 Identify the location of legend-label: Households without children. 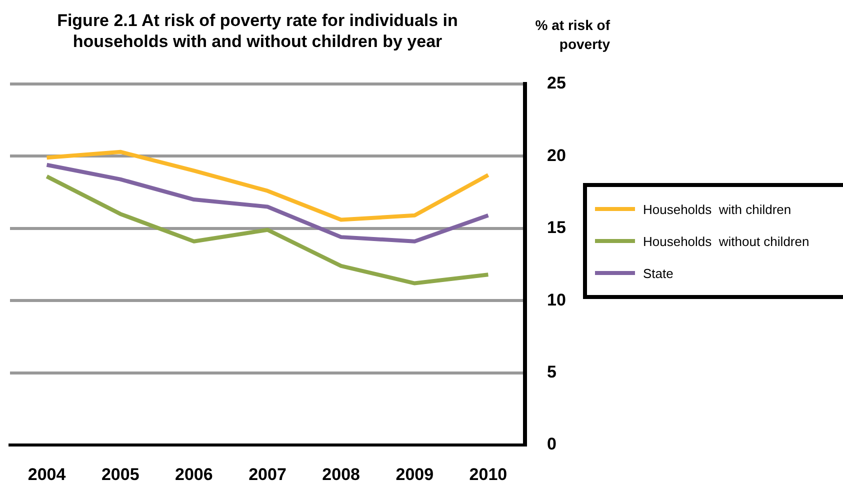
(726, 241).